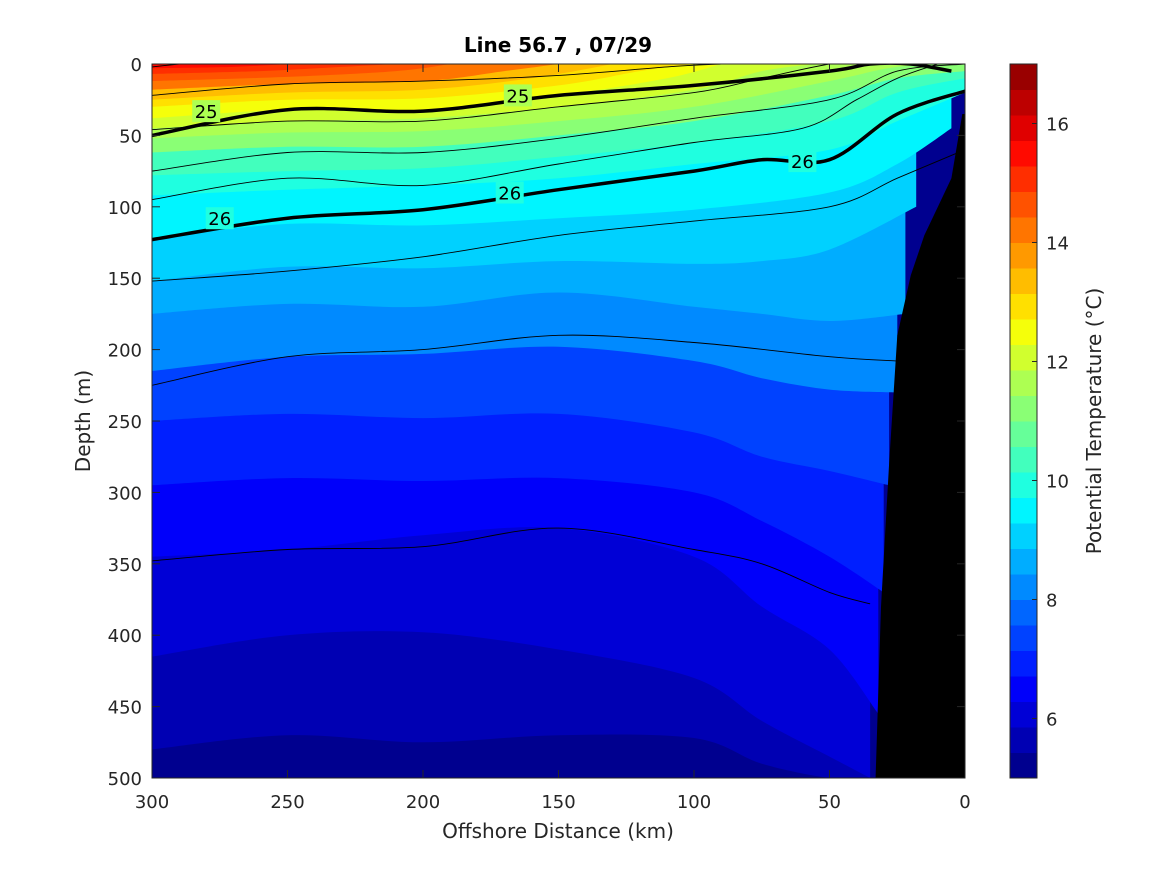 The height and width of the screenshot is (875, 1167). Describe the element at coordinates (220, 66) in the screenshot. I see `temperature-band` at that location.